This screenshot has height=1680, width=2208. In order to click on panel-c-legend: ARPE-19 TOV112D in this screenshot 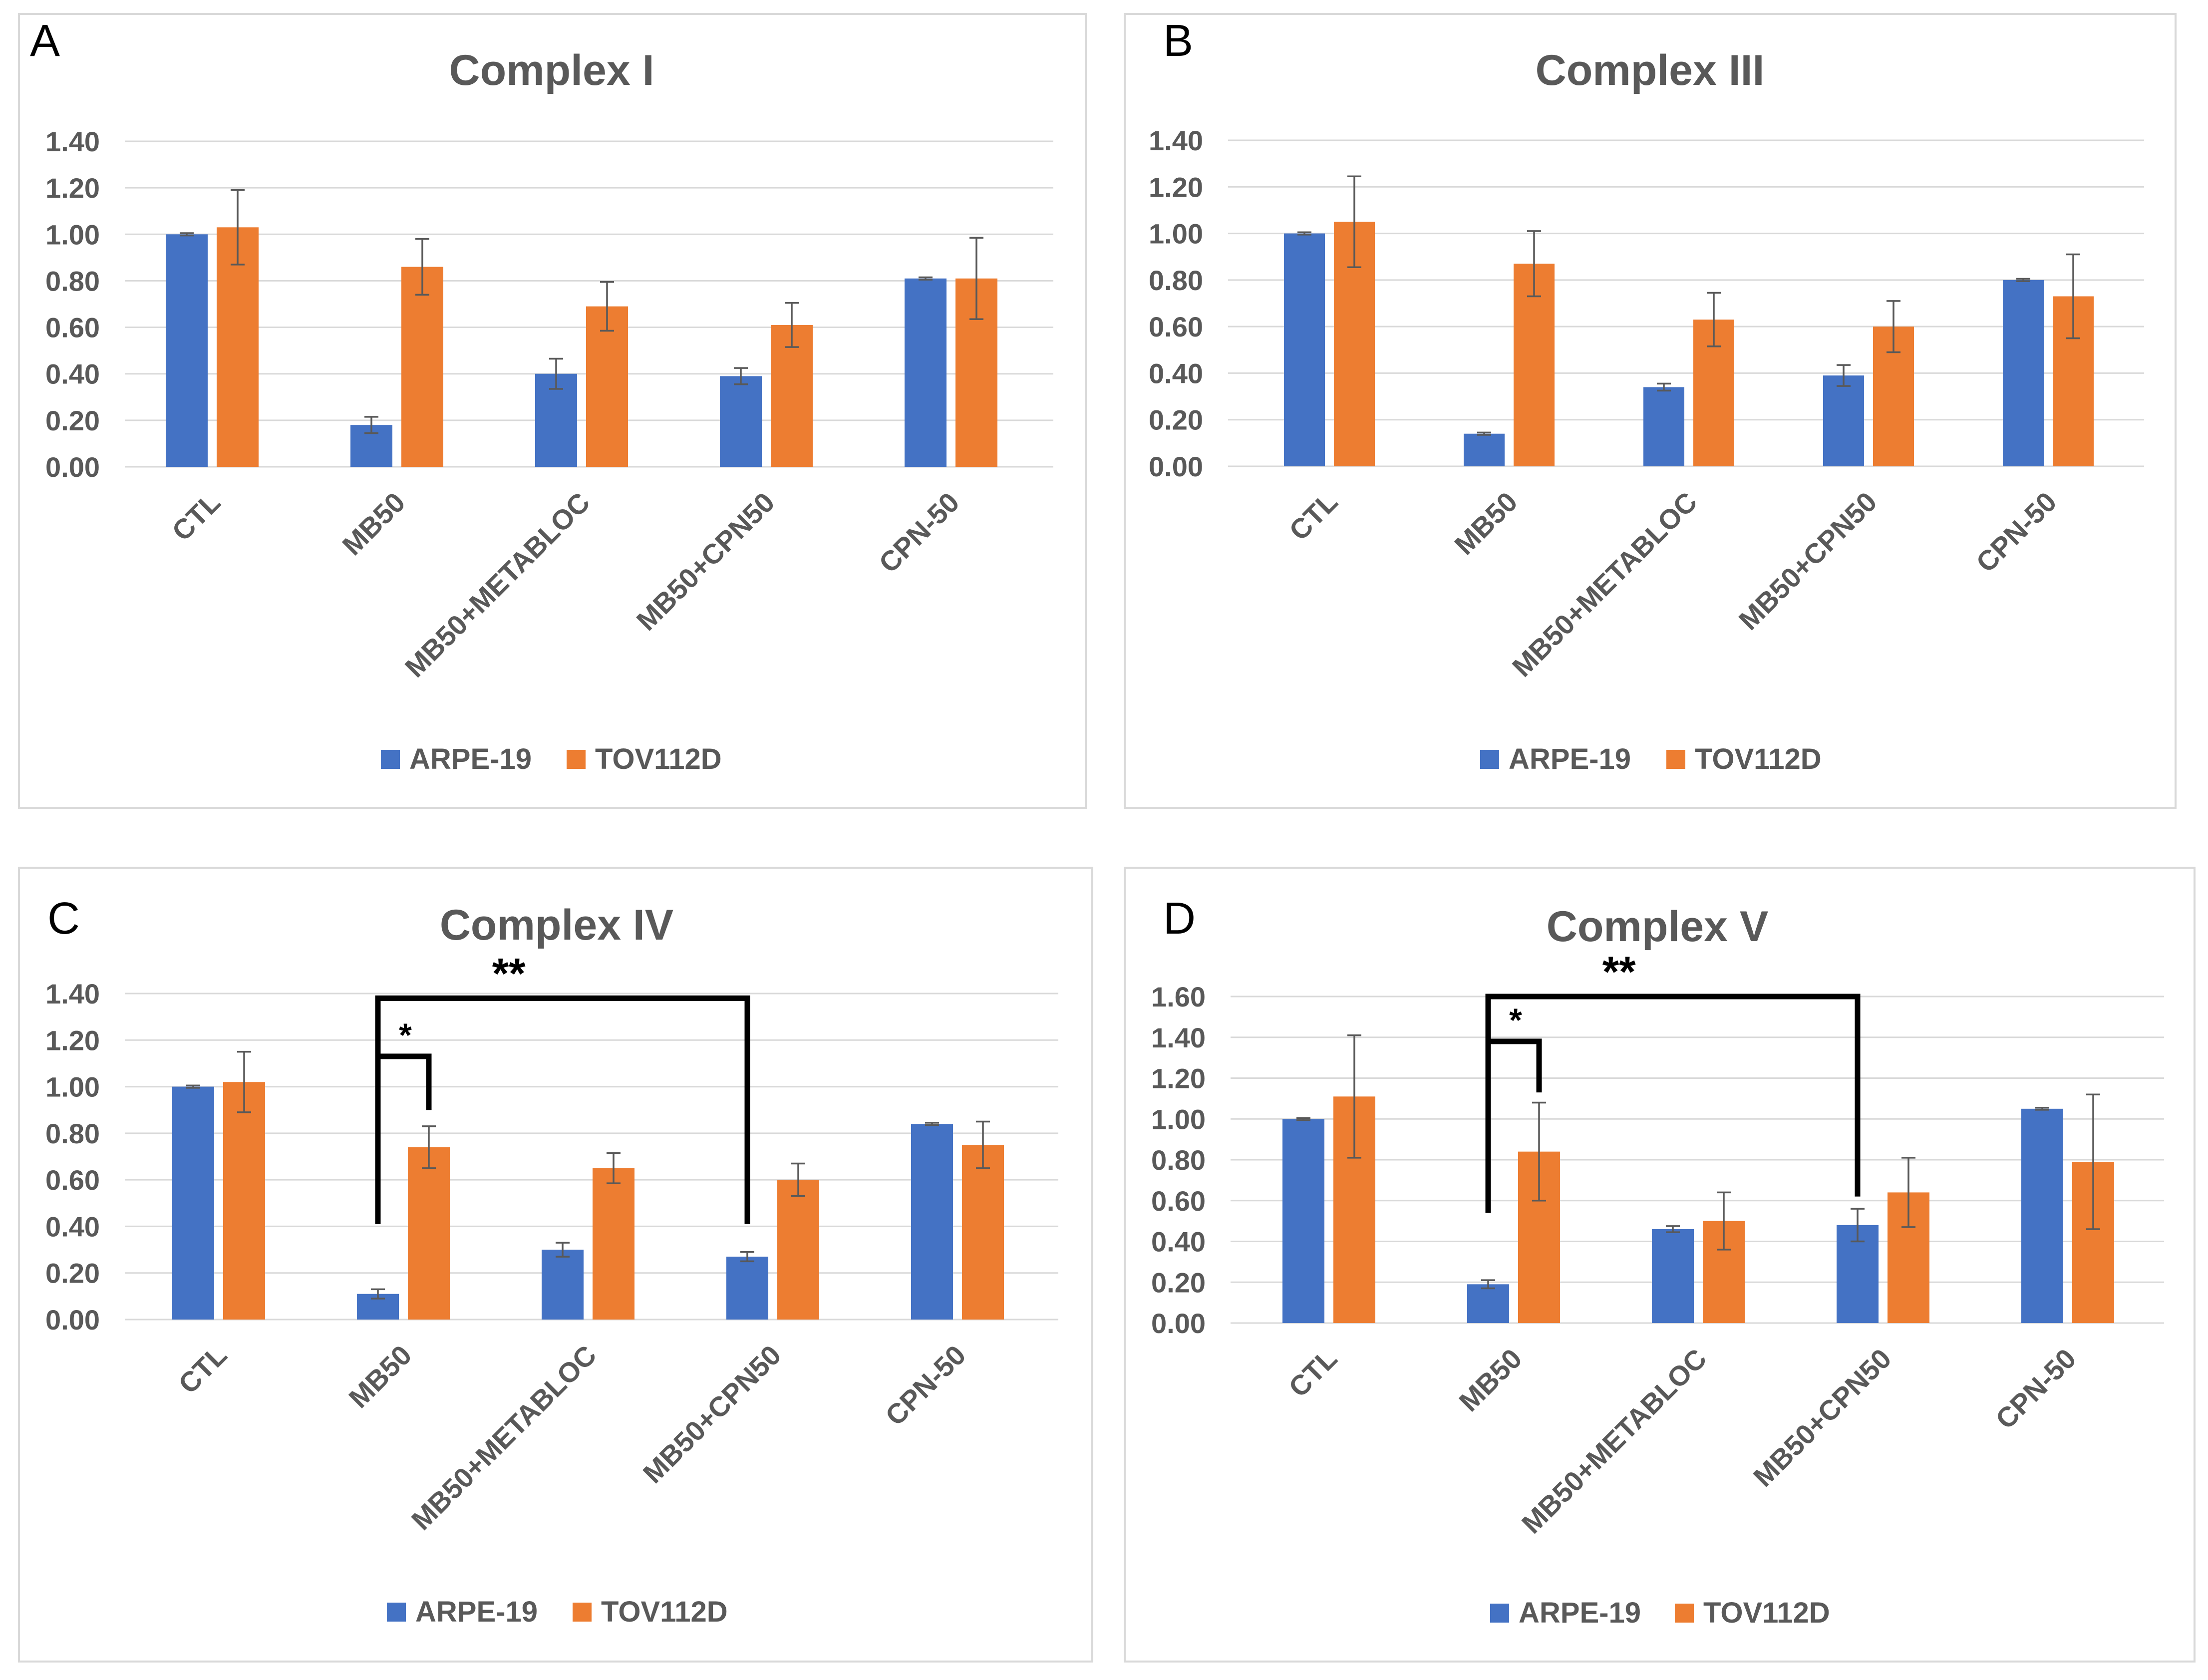, I will do `click(557, 1612)`.